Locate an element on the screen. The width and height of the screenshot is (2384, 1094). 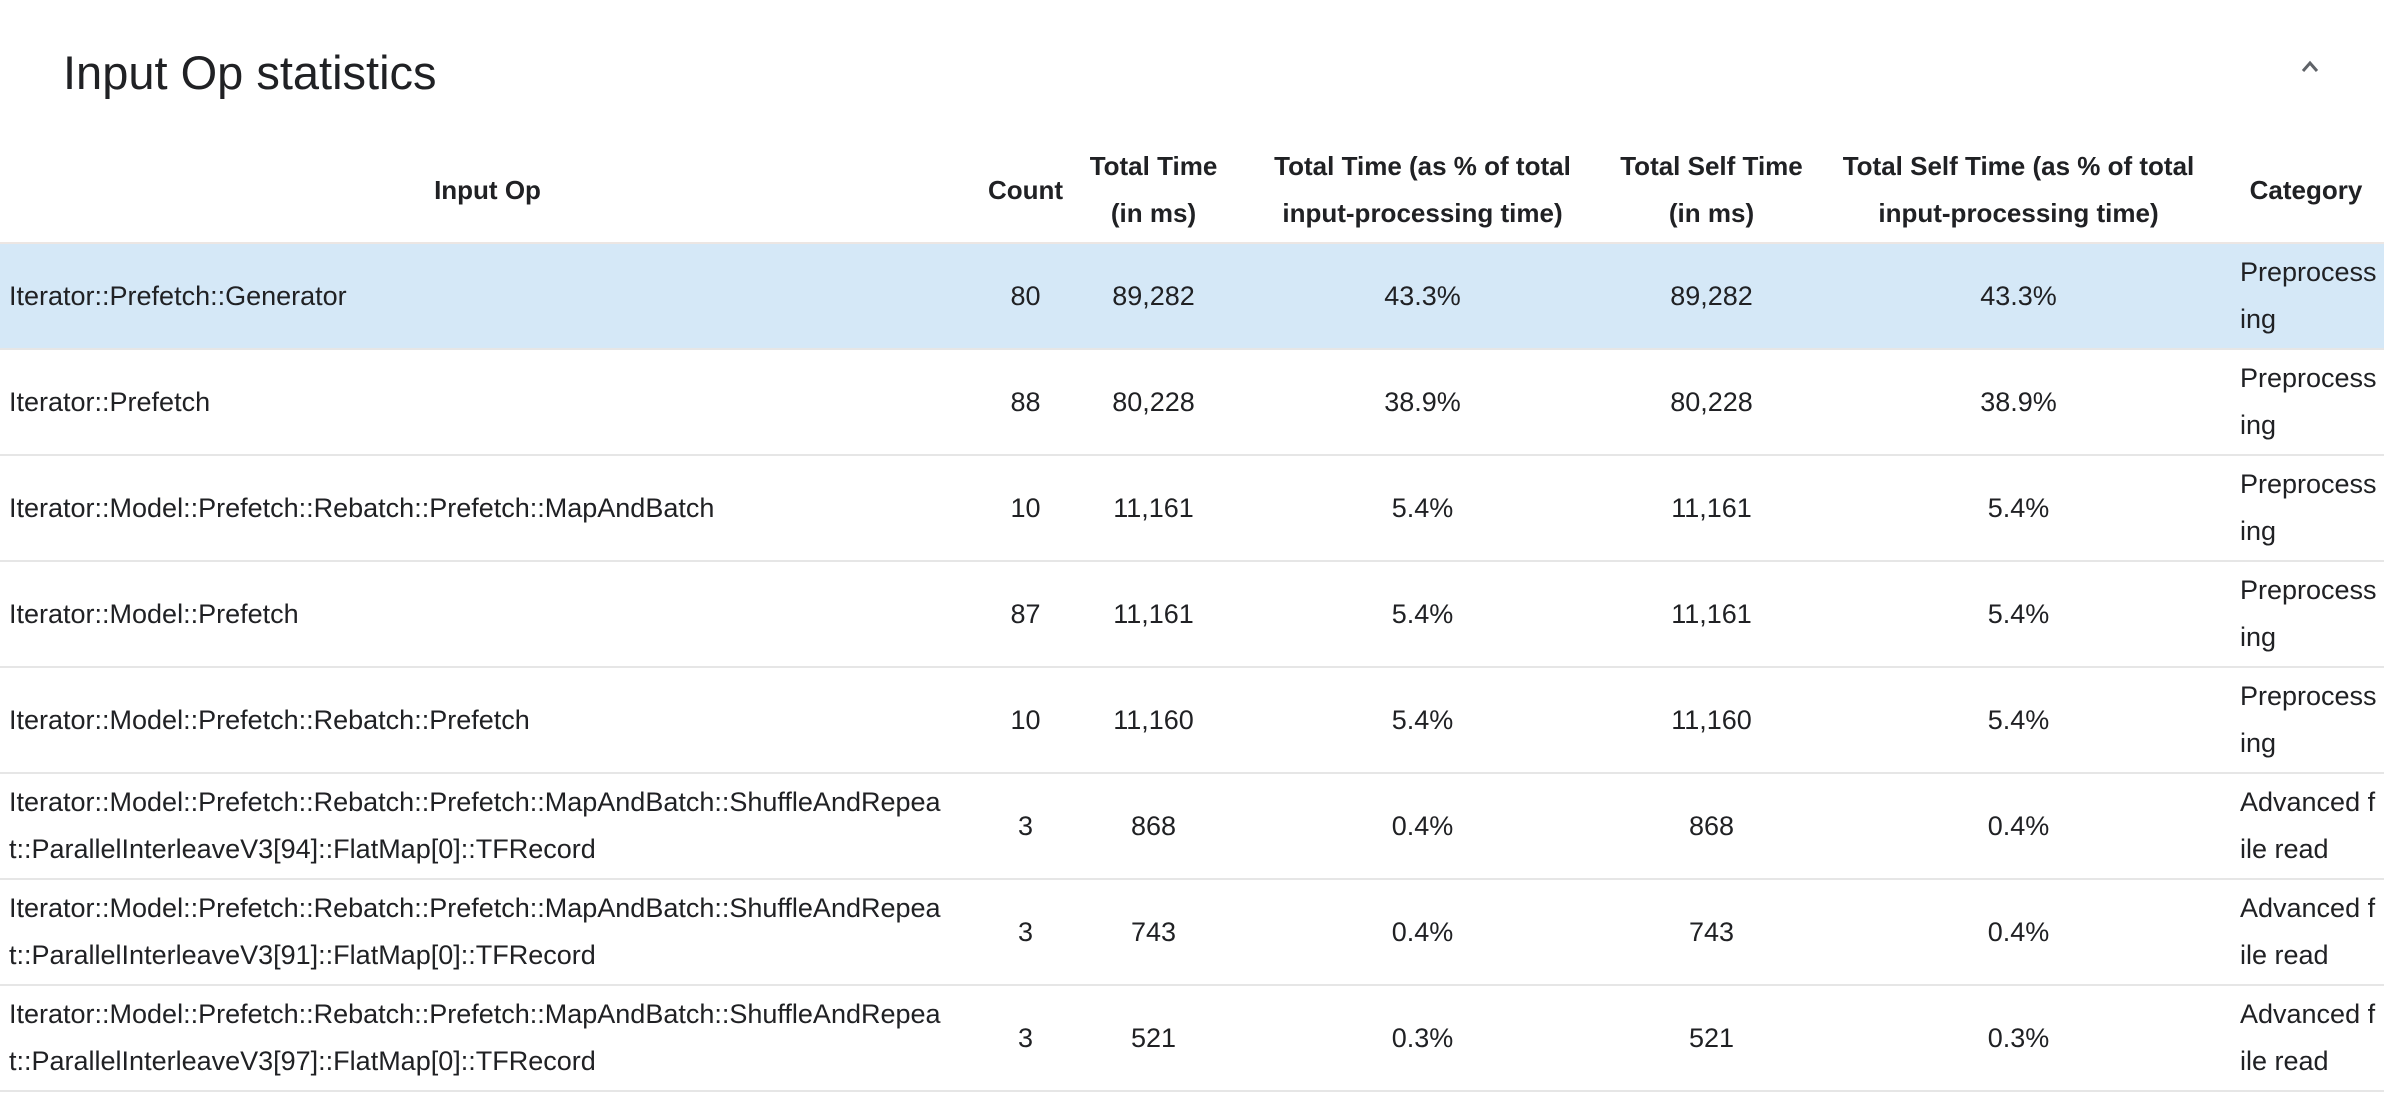
self-time-cell: 89,282 is located at coordinates (1711, 296).